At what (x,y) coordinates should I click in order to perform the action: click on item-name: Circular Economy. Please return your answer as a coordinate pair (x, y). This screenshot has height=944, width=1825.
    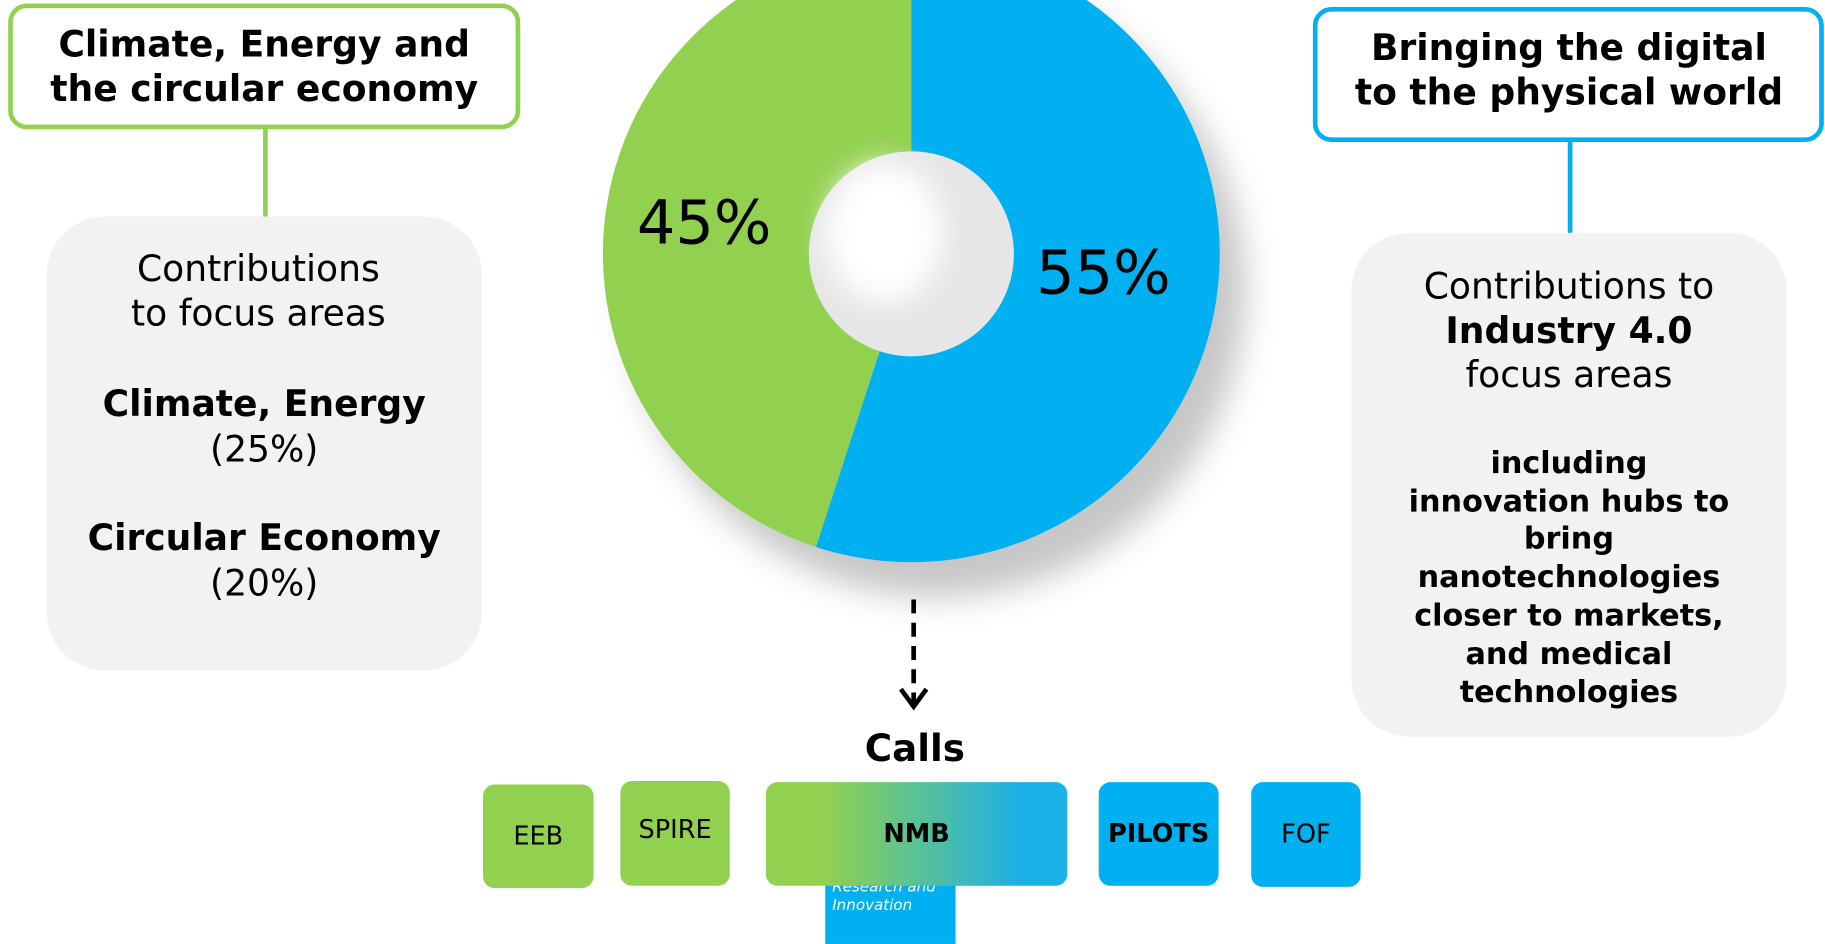
    Looking at the image, I should click on (264, 538).